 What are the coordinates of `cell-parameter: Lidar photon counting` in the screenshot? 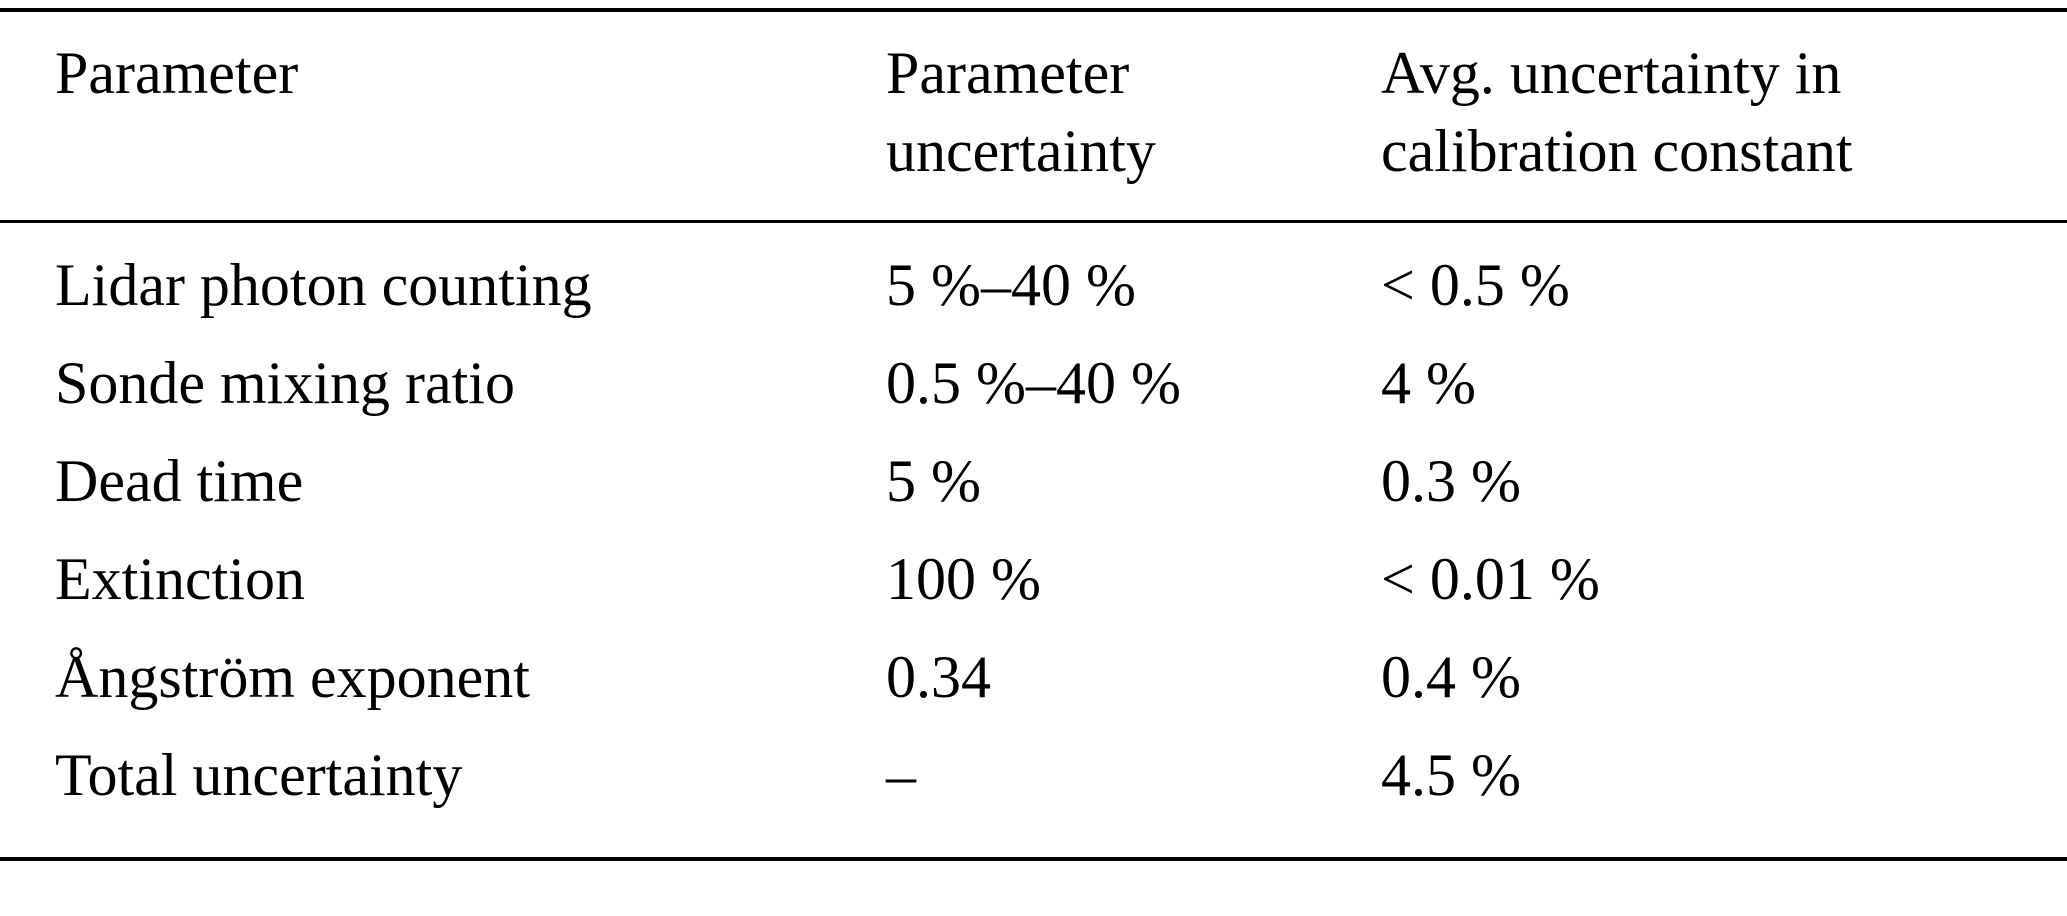 It's located at (323, 285).